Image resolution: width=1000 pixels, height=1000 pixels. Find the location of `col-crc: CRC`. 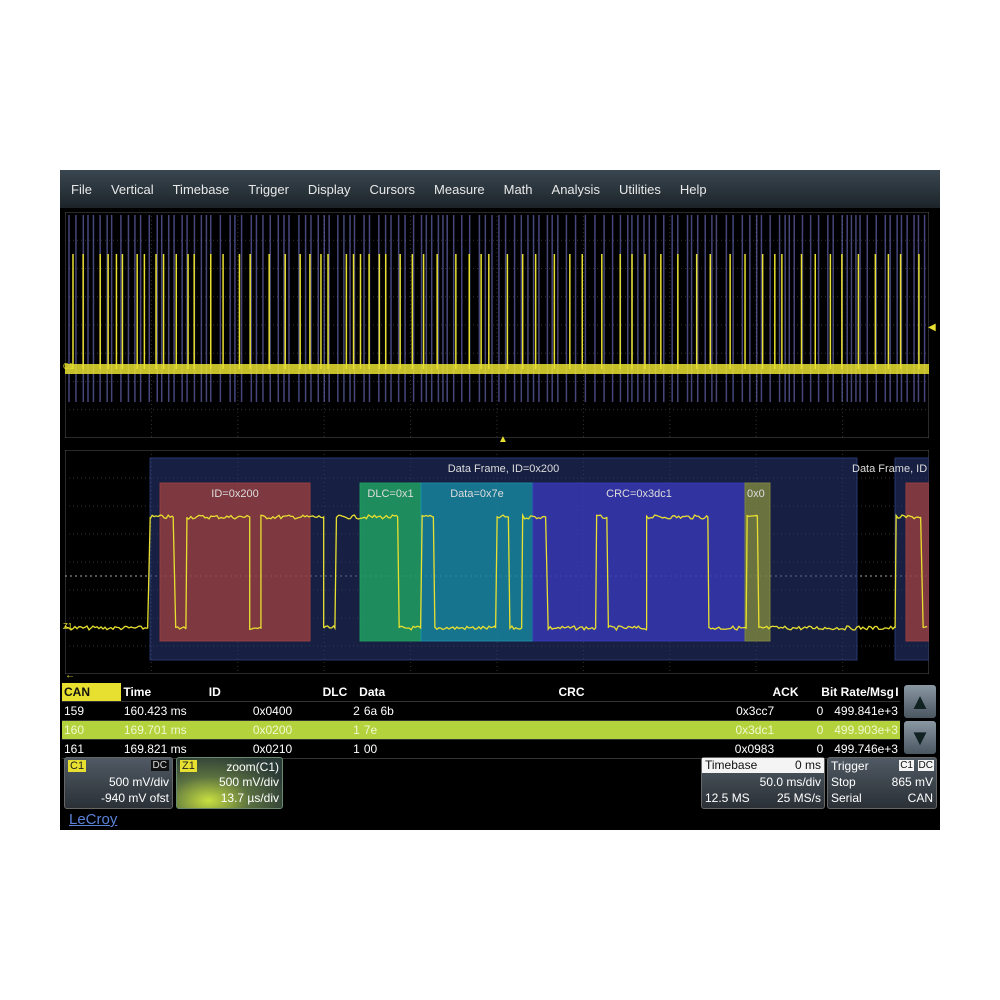

col-crc: CRC is located at coordinates (571, 692).